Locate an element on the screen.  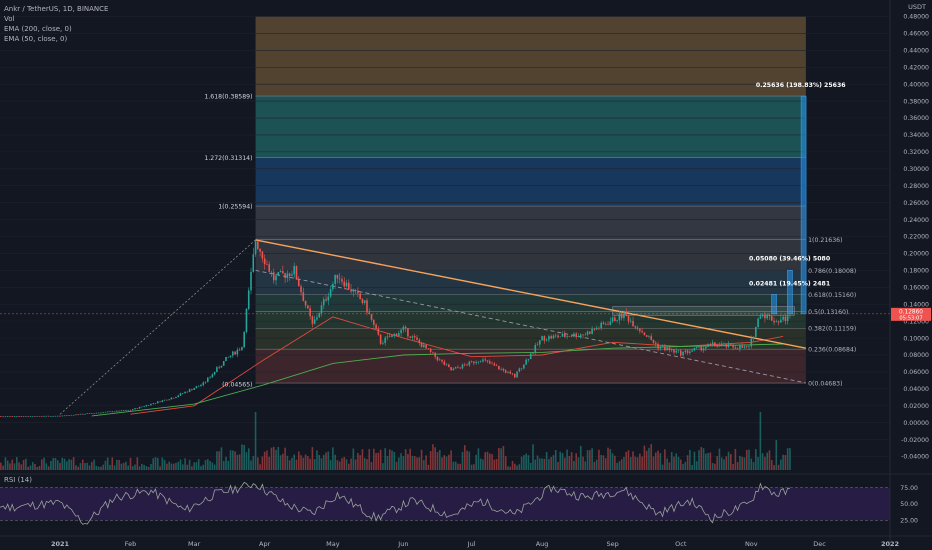
volume-legend: Vol is located at coordinates (9, 19).